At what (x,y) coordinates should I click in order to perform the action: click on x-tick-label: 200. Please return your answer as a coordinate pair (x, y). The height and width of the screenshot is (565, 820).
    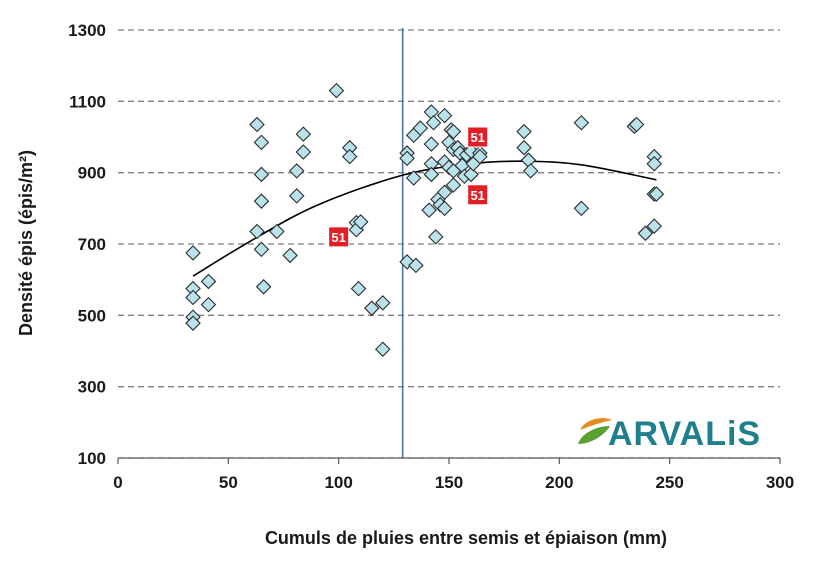
    Looking at the image, I should click on (559, 482).